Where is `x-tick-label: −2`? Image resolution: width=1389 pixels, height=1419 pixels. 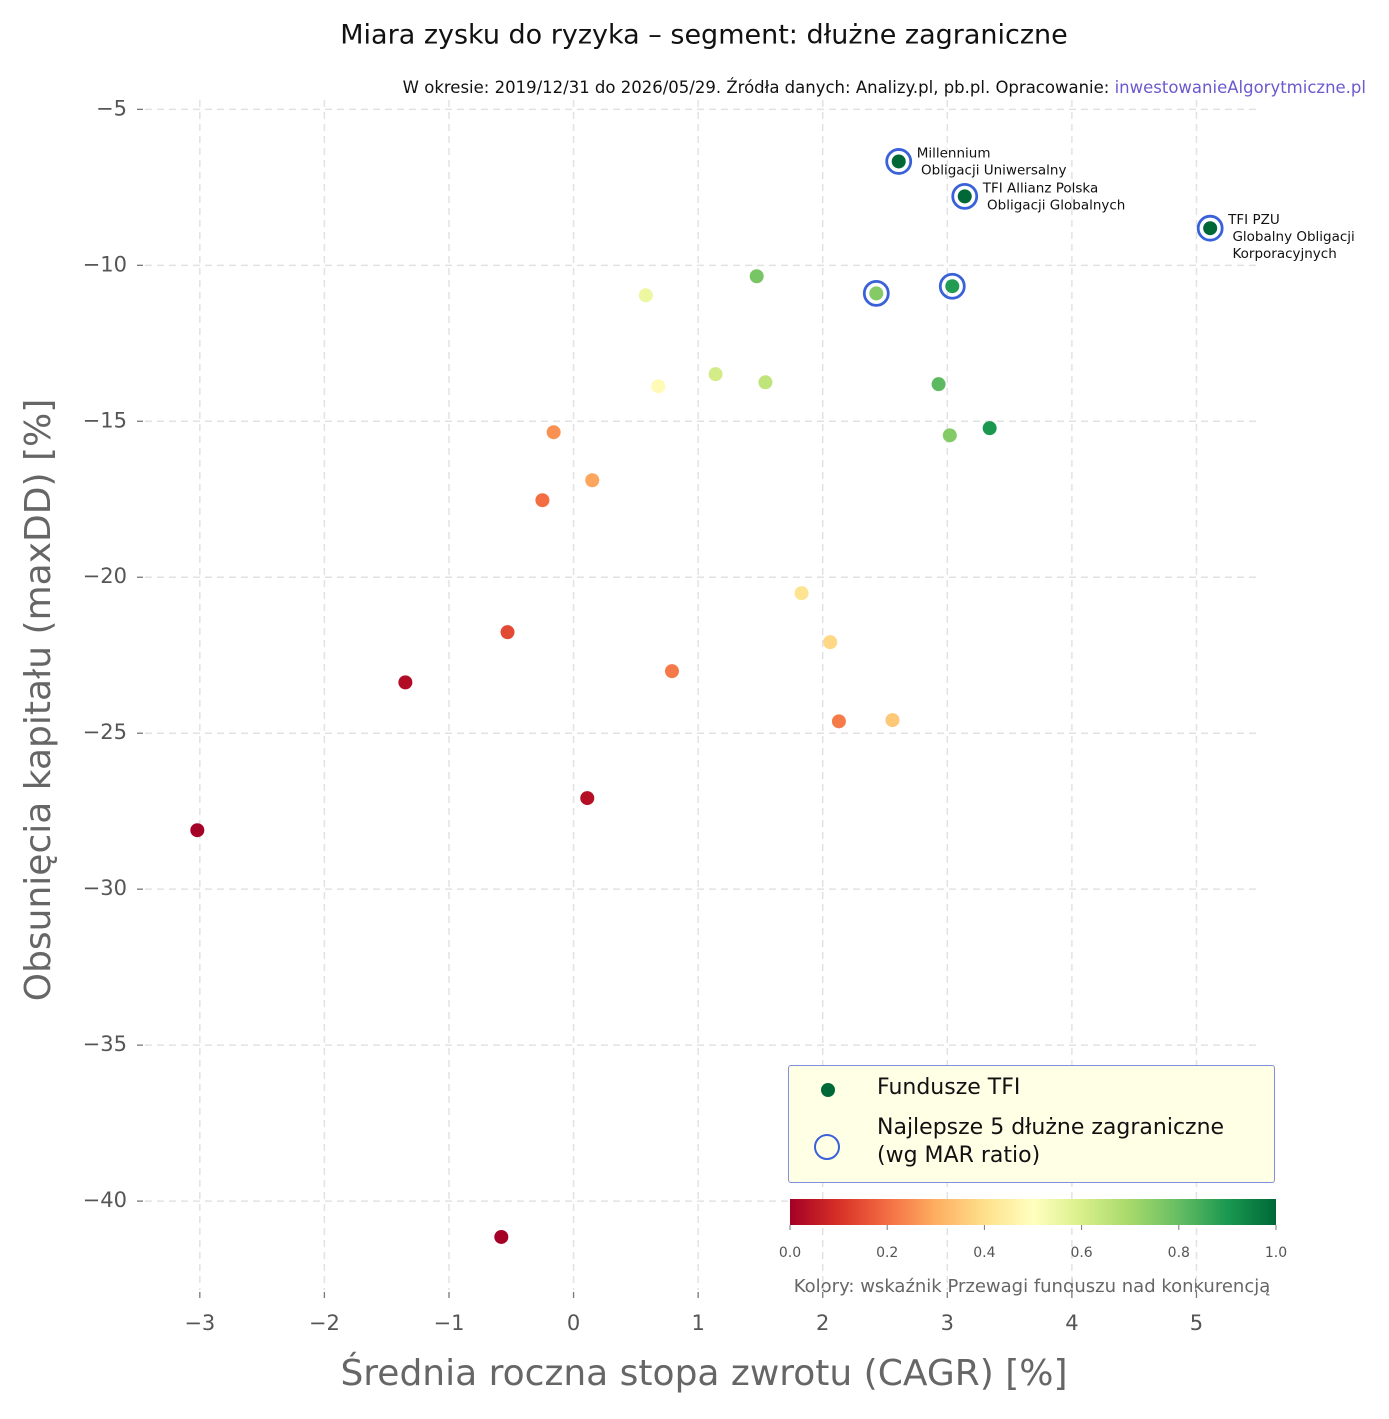
x-tick-label: −2 is located at coordinates (324, 1323).